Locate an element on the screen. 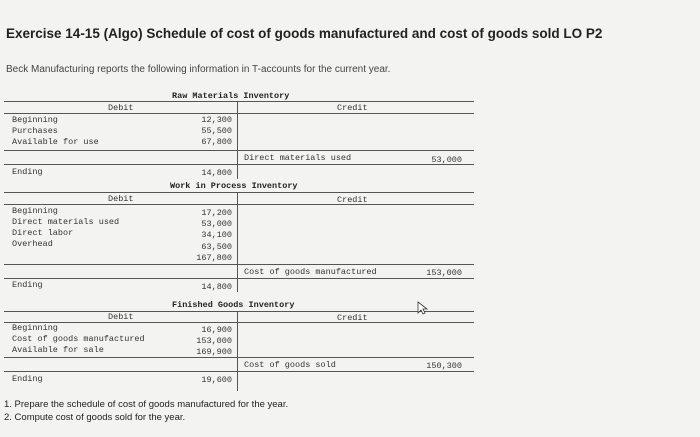 This screenshot has width=700, height=437. rm-row-label: Purchases is located at coordinates (35, 131).